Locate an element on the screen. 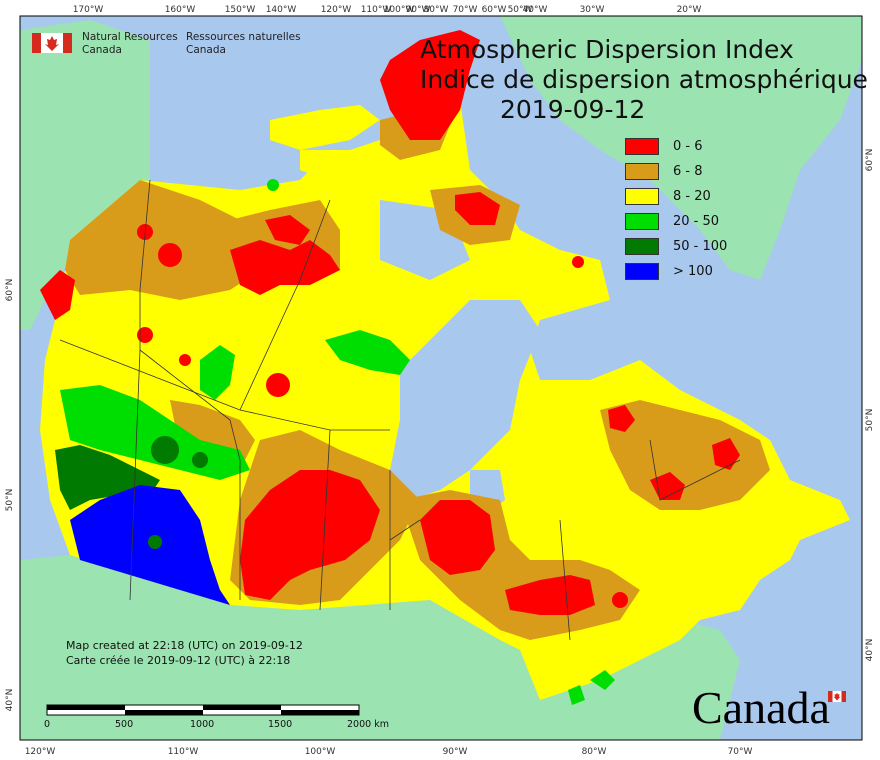 Image resolution: width=880 pixels, height=760 pixels. legend-label: > 100 is located at coordinates (693, 271).